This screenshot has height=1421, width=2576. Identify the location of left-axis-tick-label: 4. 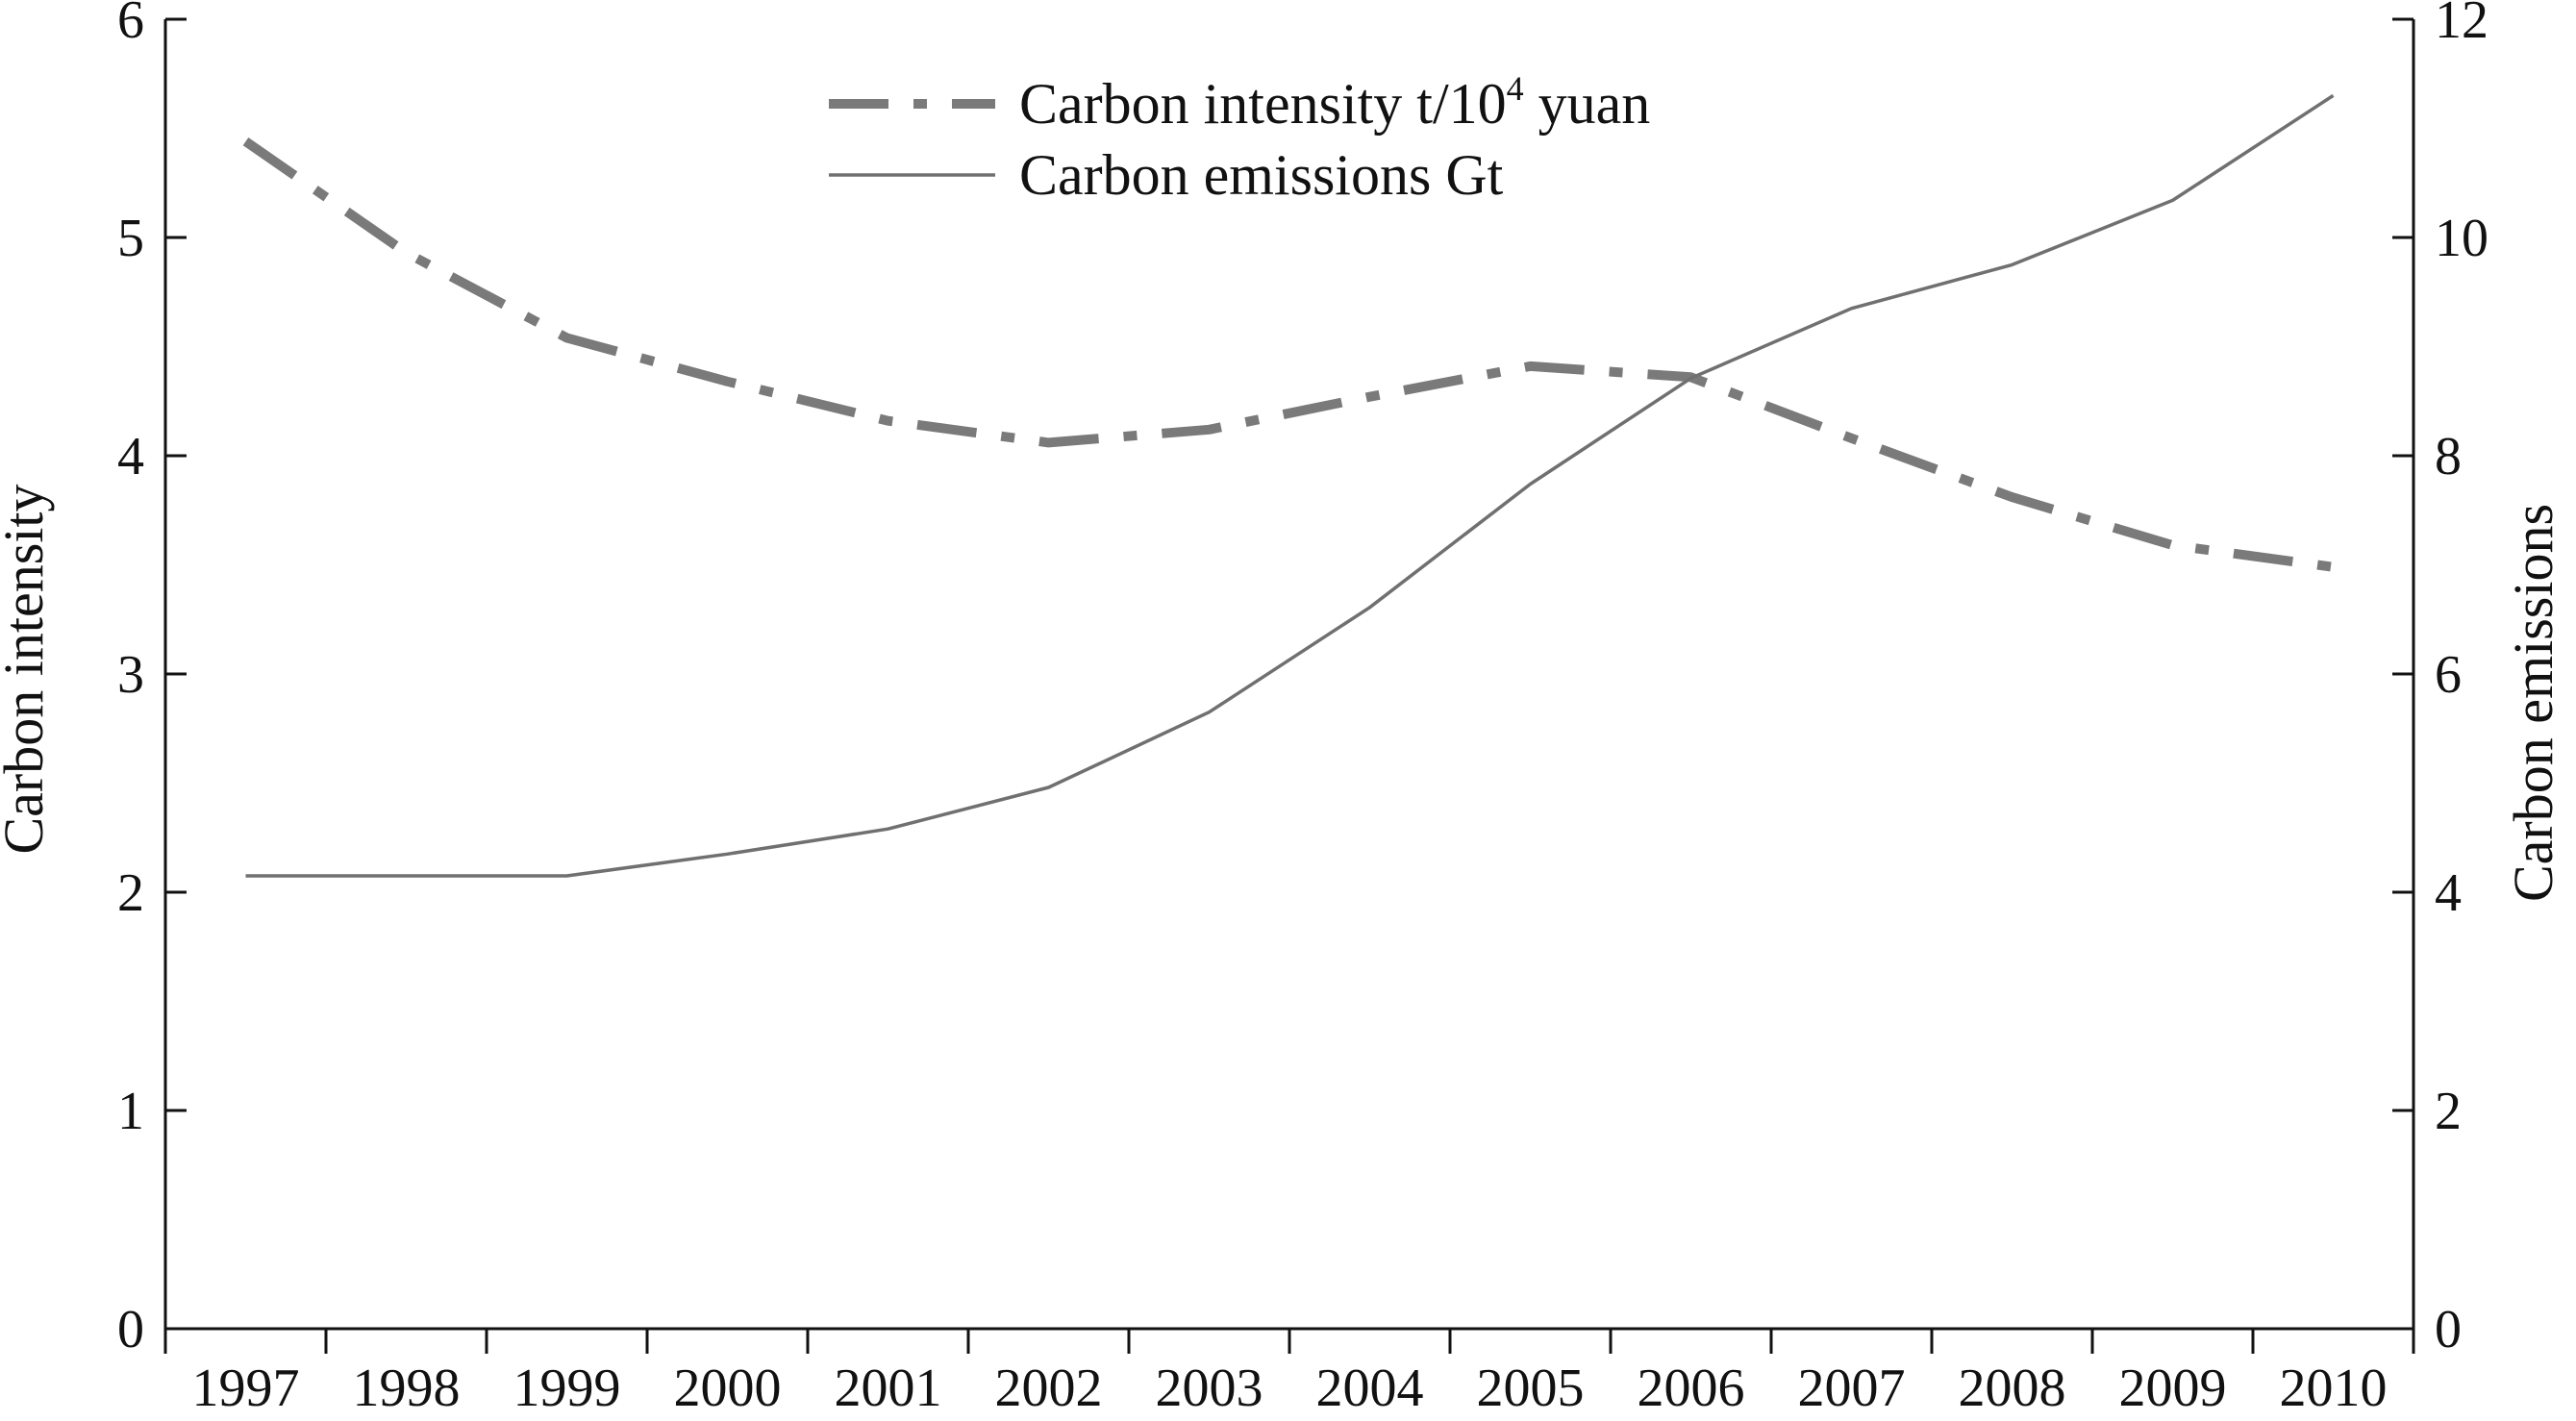
(130, 456).